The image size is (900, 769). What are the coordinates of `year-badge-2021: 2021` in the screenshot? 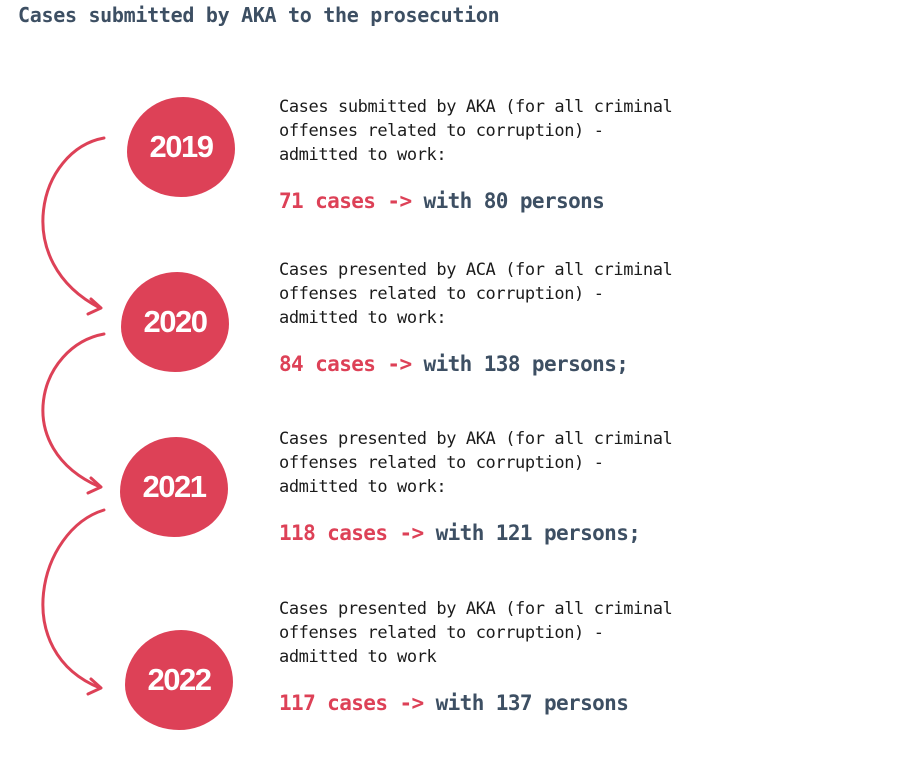 It's located at (174, 487).